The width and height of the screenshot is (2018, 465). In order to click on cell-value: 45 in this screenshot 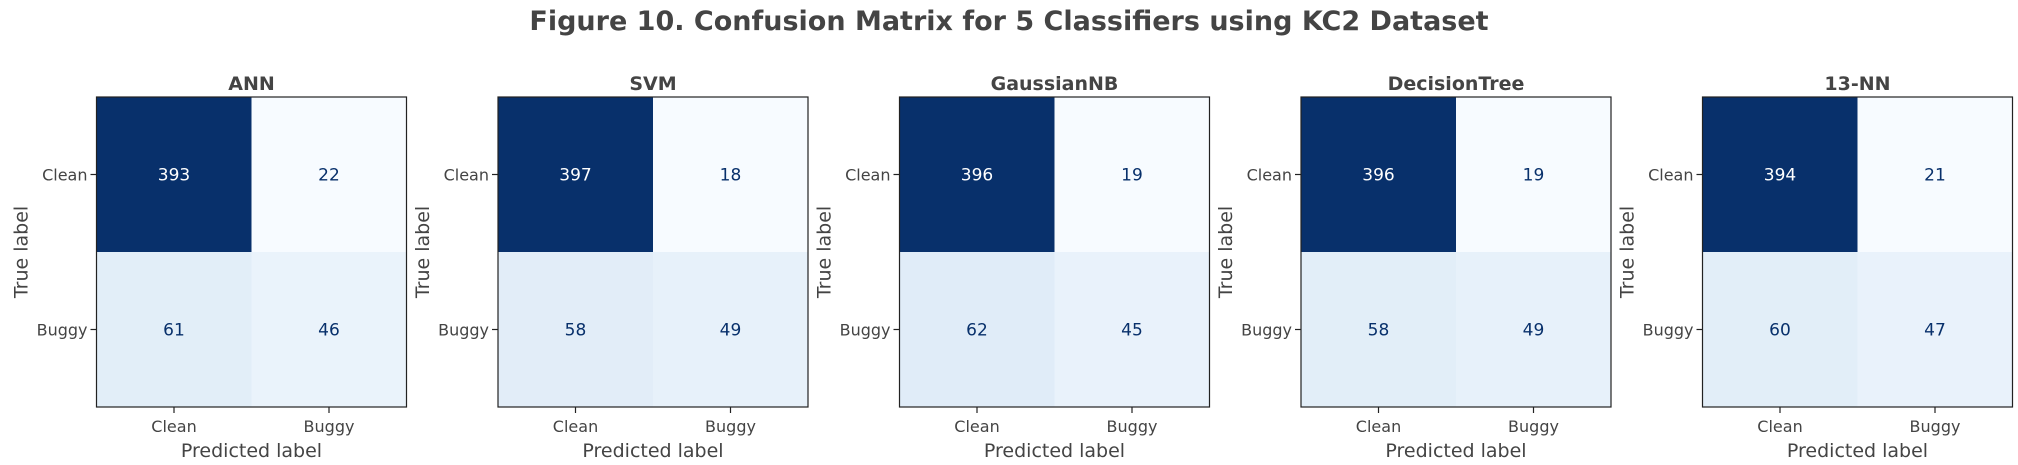, I will do `click(1132, 331)`.